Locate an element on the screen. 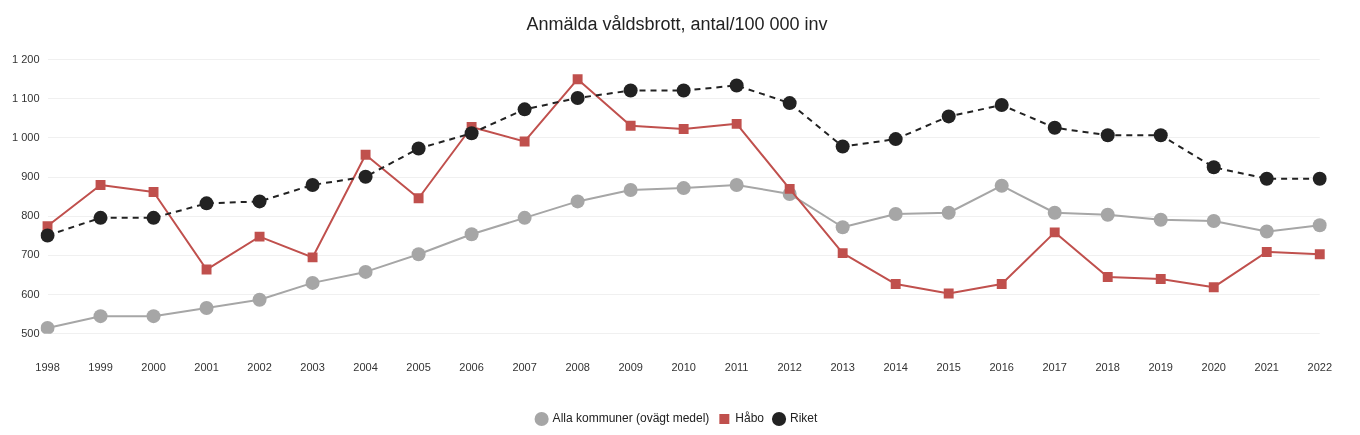  x-tick-label: 2019 is located at coordinates (1160, 367).